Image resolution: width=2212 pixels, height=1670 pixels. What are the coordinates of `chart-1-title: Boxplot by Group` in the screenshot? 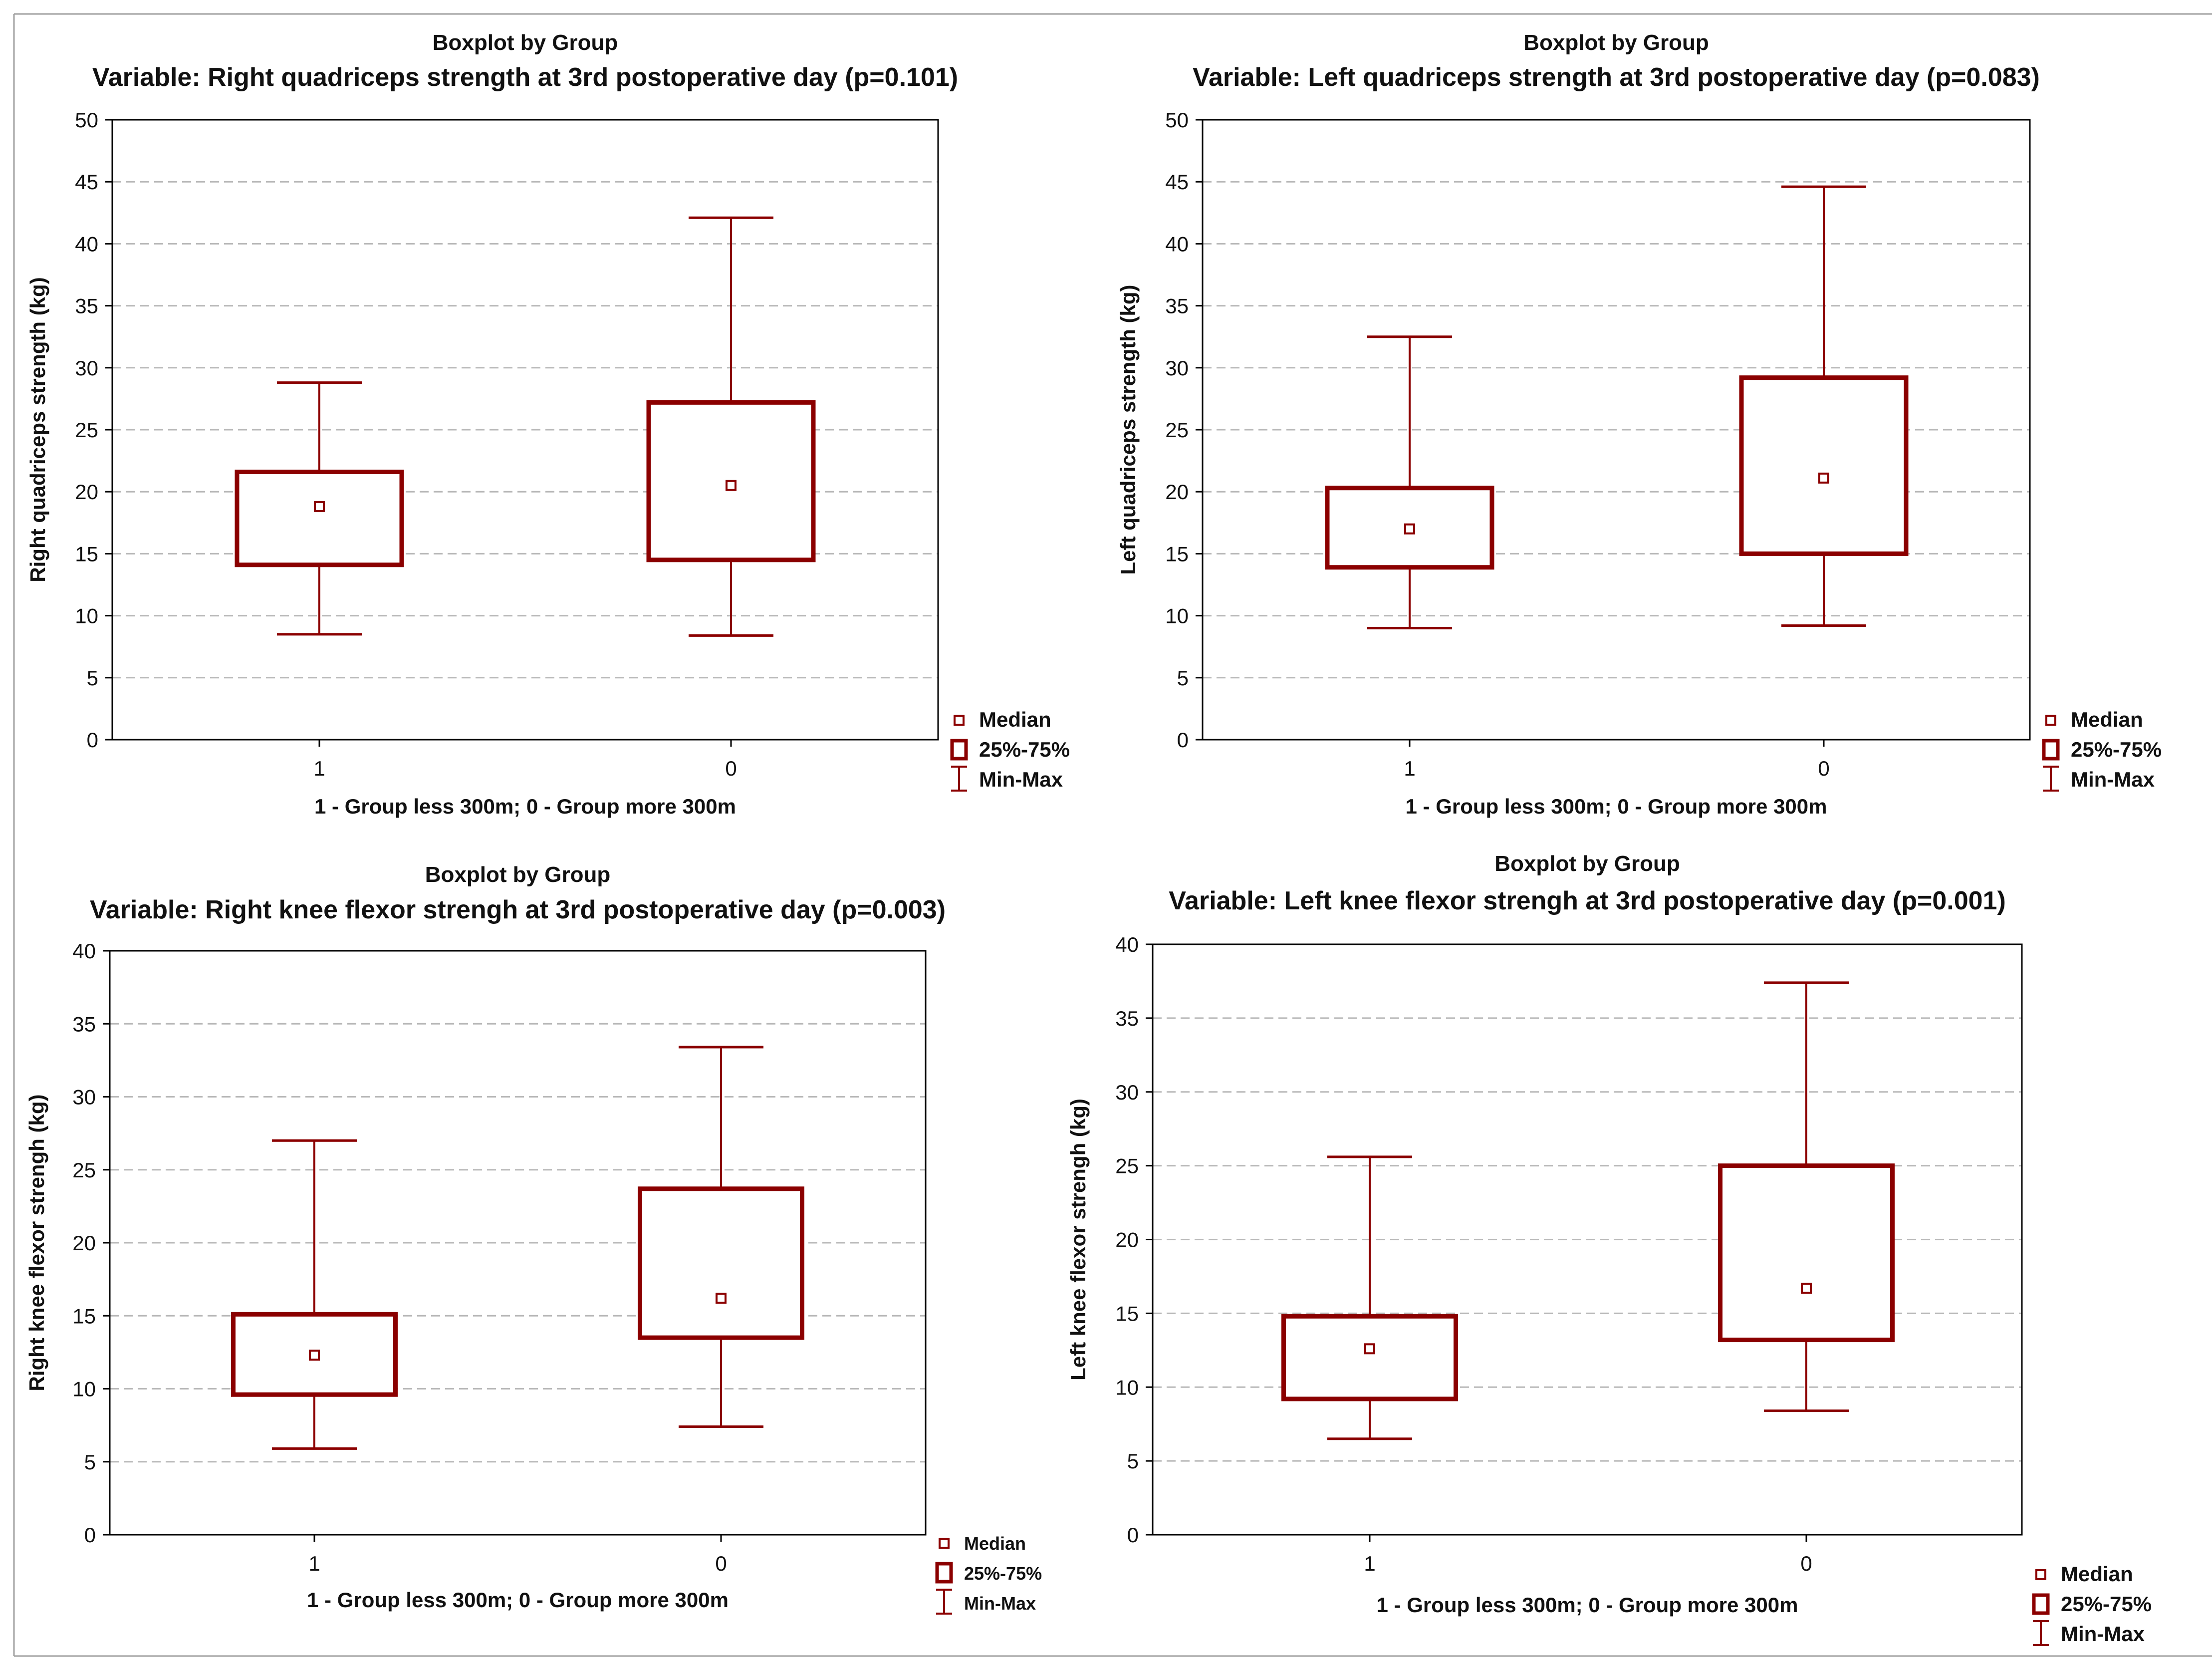 It's located at (525, 42).